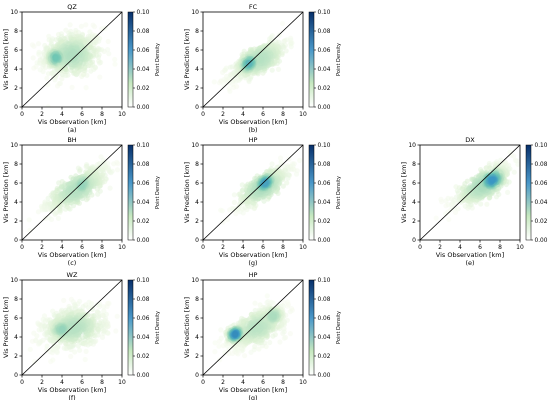 The width and height of the screenshot is (550, 400). I want to click on panel-title: FC, so click(253, 7).